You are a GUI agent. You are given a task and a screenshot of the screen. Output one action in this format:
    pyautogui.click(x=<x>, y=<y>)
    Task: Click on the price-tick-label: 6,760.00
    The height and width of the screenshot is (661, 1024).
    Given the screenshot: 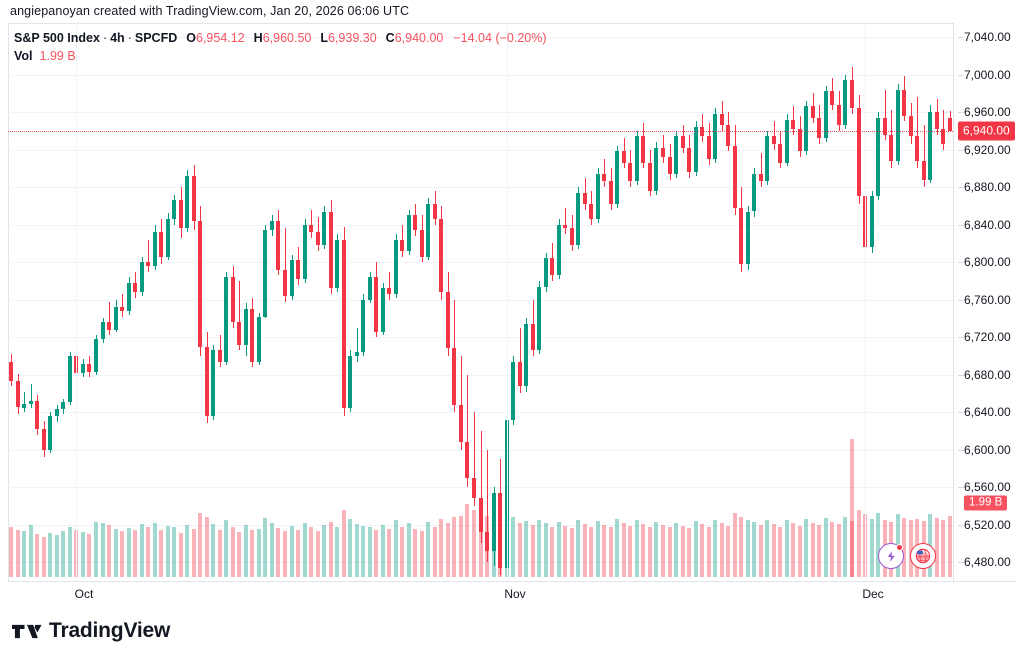 What is the action you would take?
    pyautogui.click(x=984, y=300)
    